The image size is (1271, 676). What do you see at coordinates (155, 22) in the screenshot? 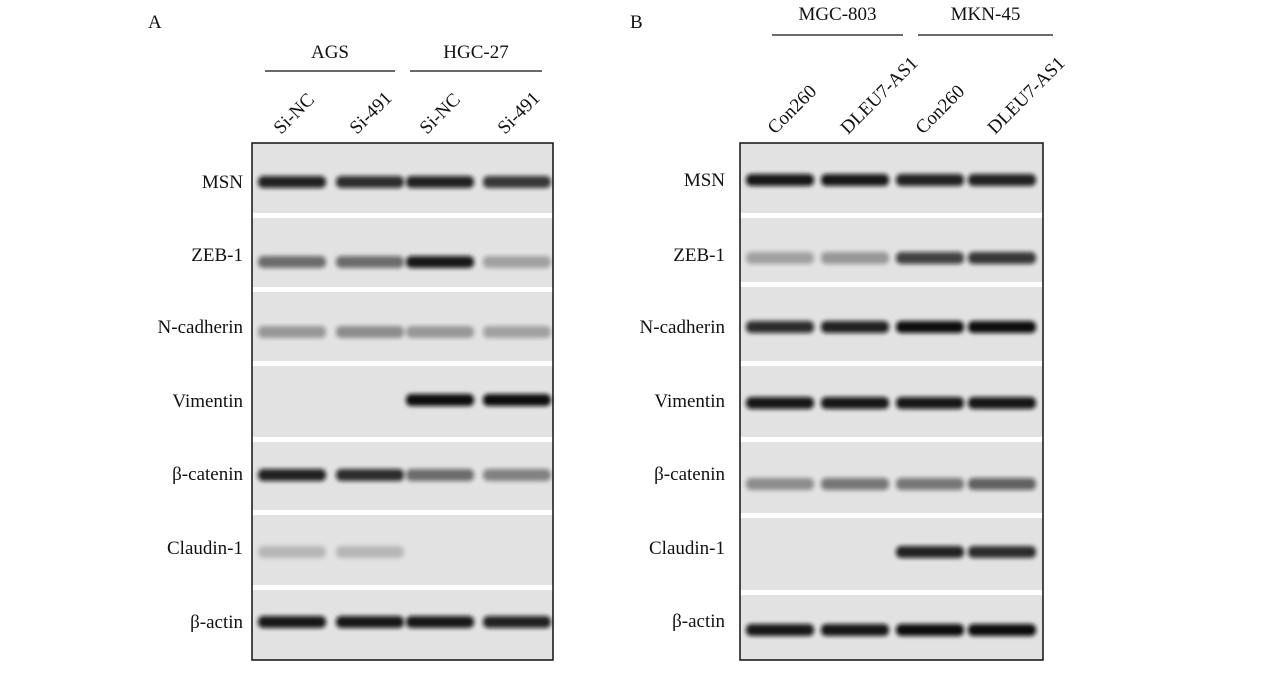
I see `panel-label: A` at bounding box center [155, 22].